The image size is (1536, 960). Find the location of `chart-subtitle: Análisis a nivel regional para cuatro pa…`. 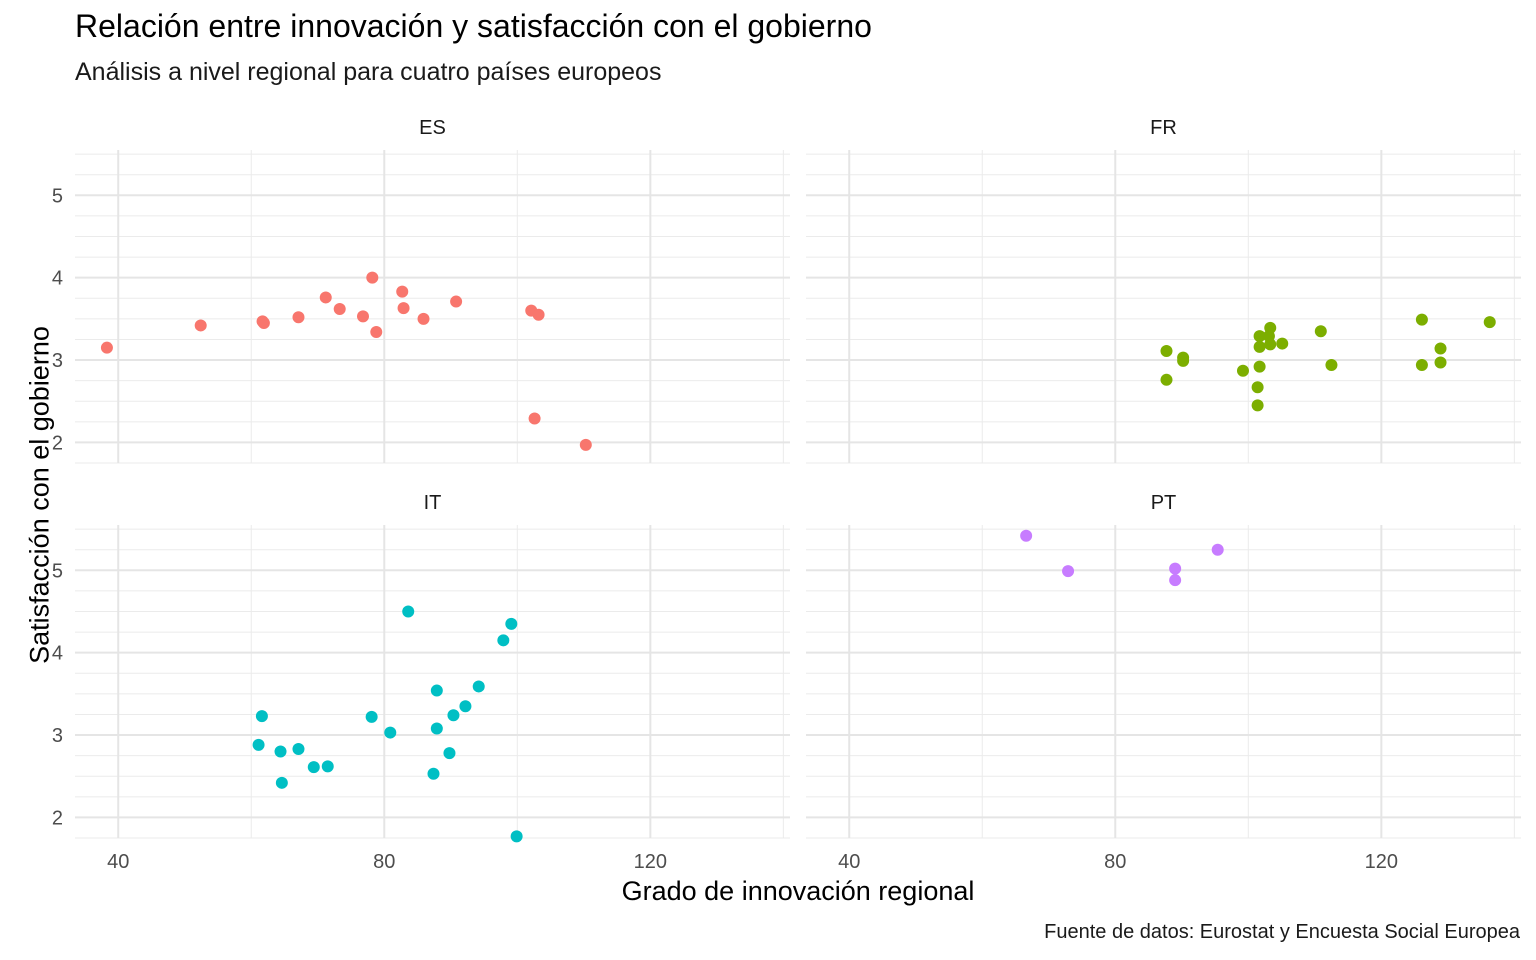

chart-subtitle: Análisis a nivel regional para cuatro pa… is located at coordinates (368, 72).